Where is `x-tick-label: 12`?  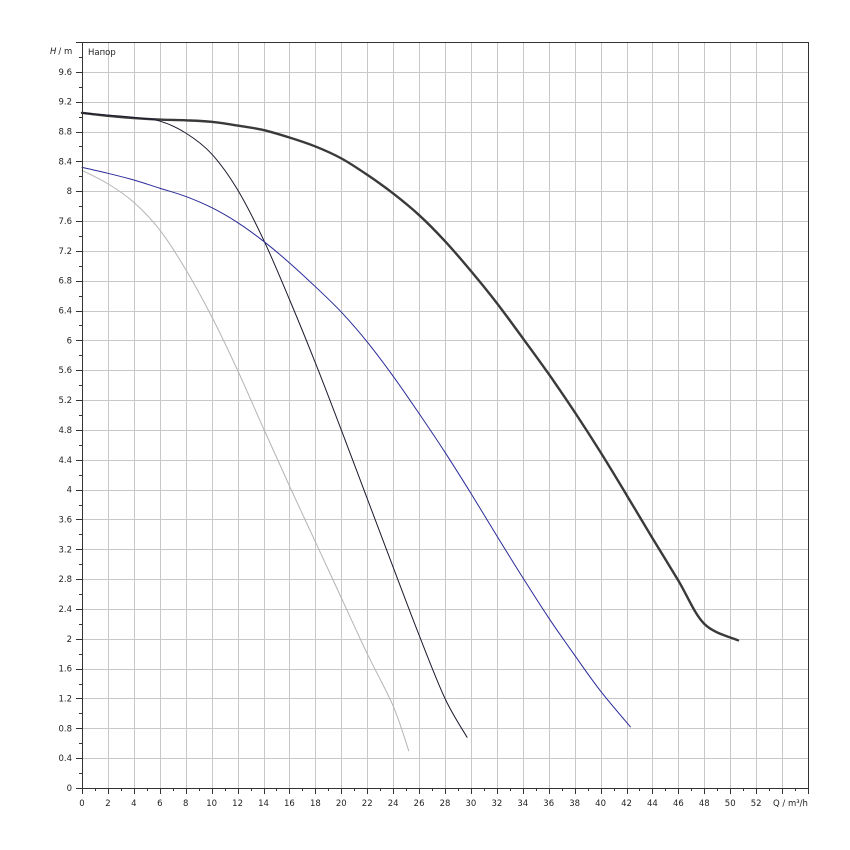
x-tick-label: 12 is located at coordinates (237, 804).